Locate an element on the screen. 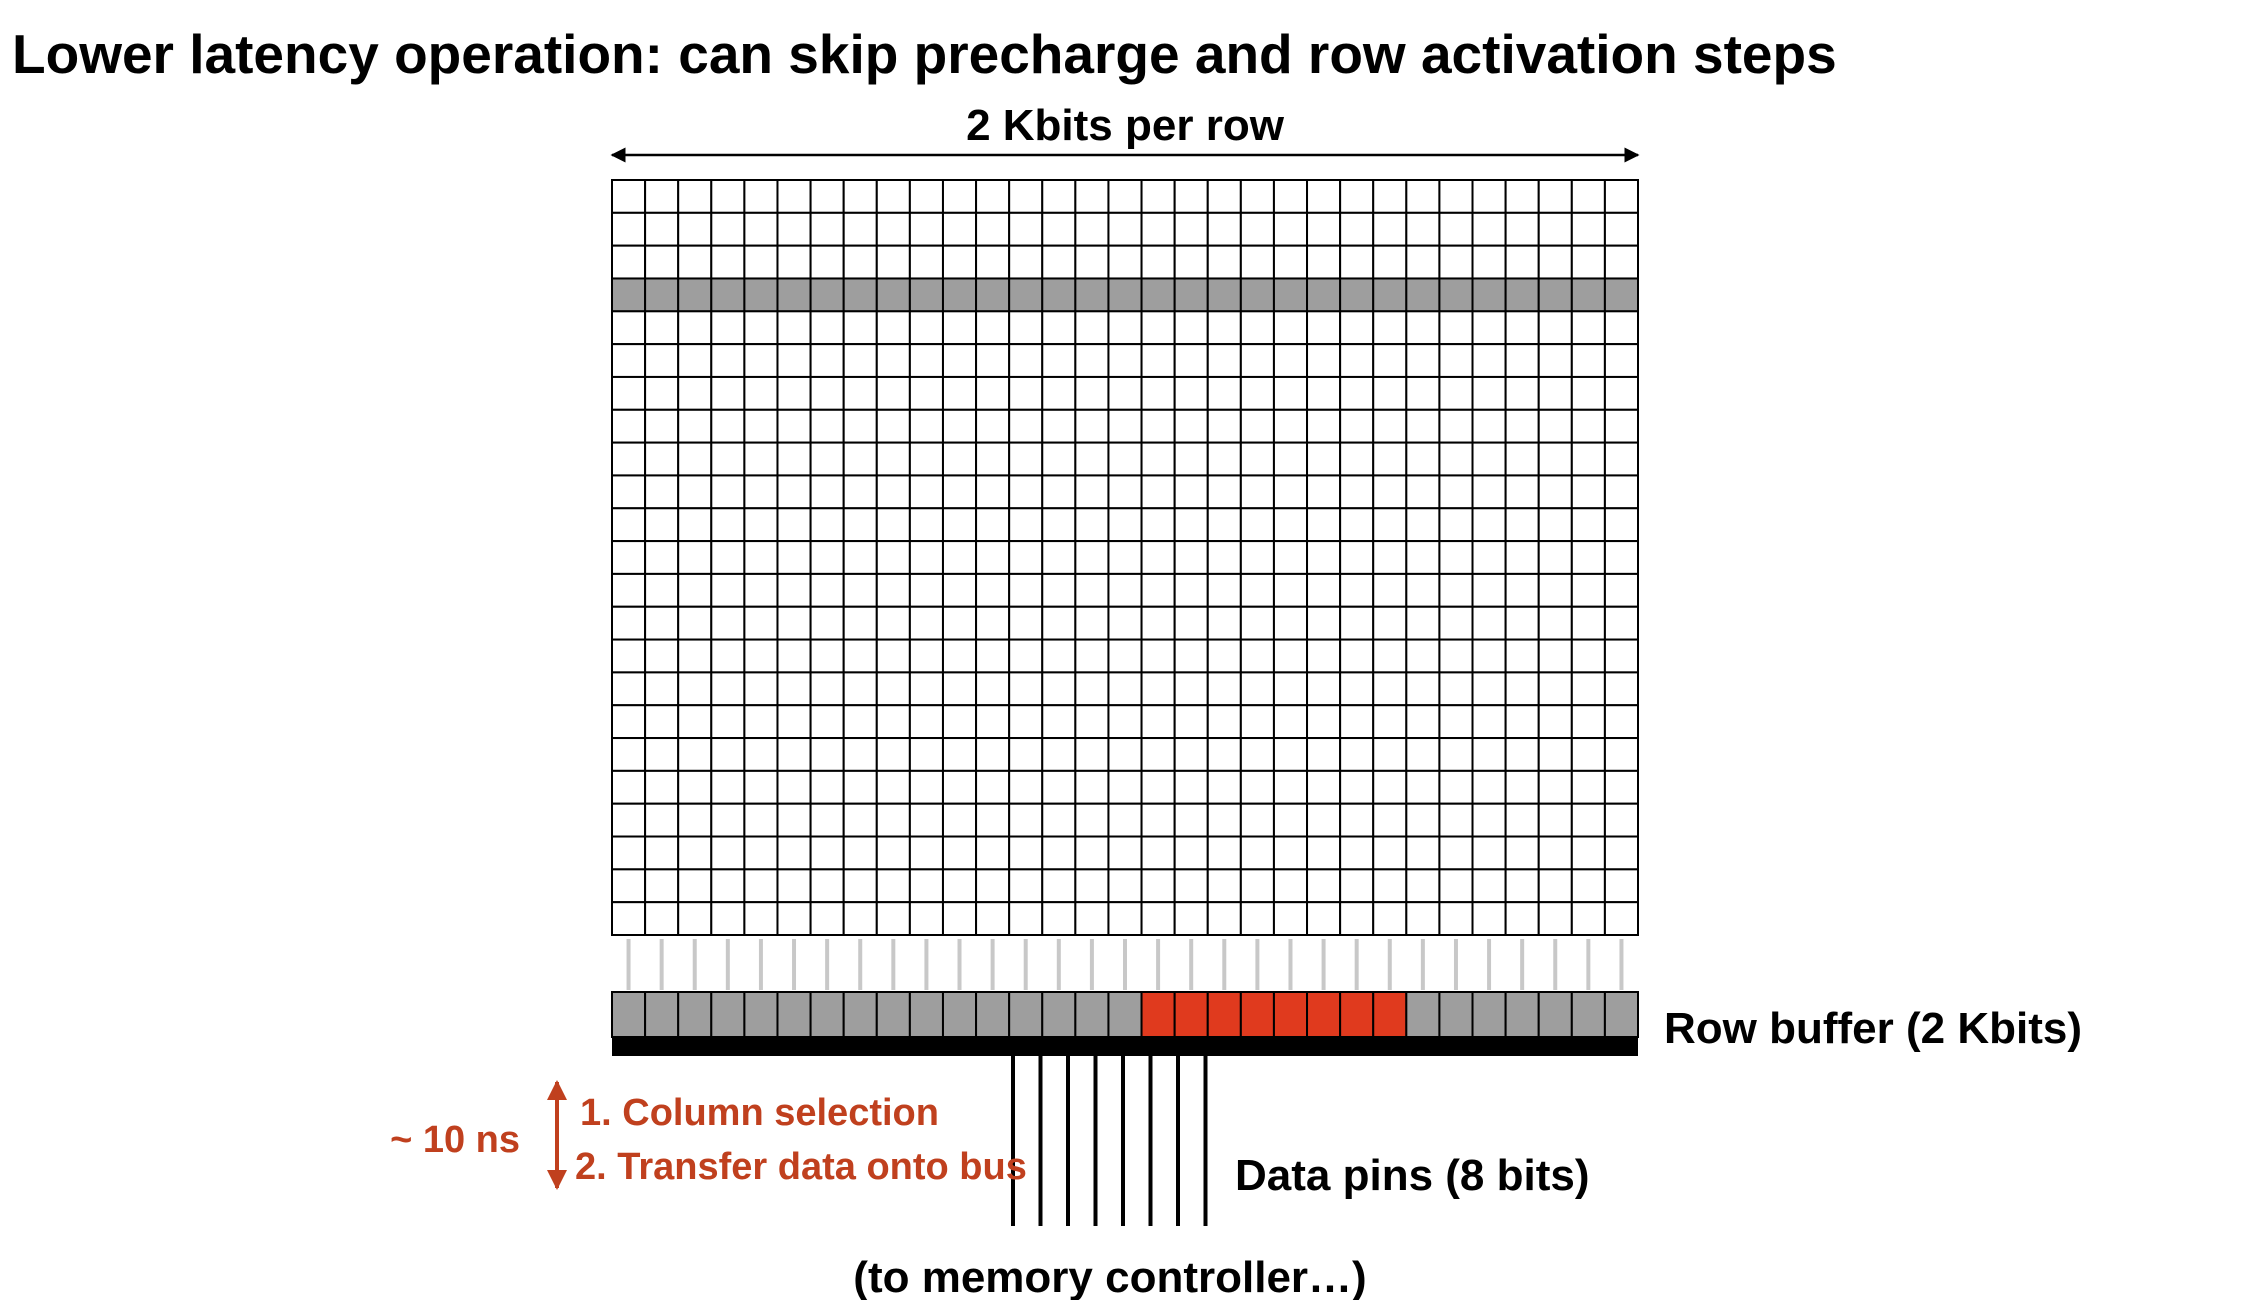  timing-step-1: 1. Column selection is located at coordinates (759, 1113).